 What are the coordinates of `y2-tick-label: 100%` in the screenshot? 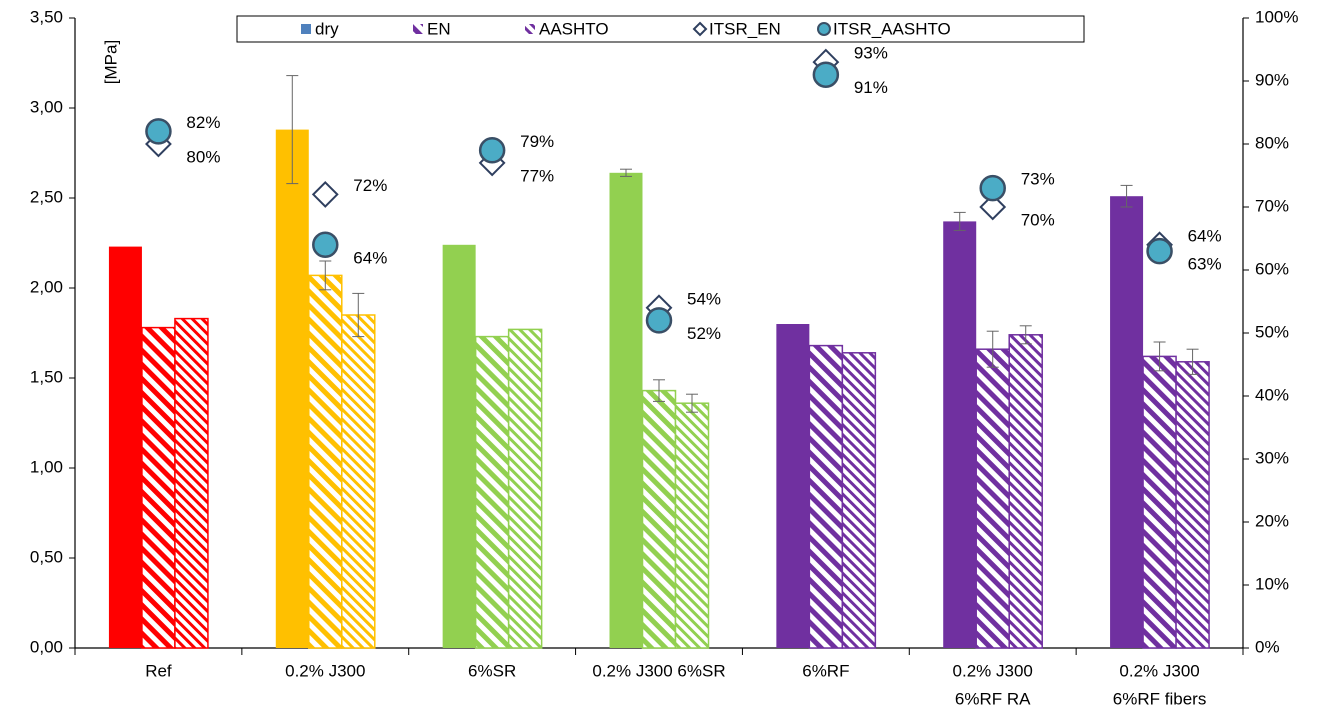 It's located at (1276, 16).